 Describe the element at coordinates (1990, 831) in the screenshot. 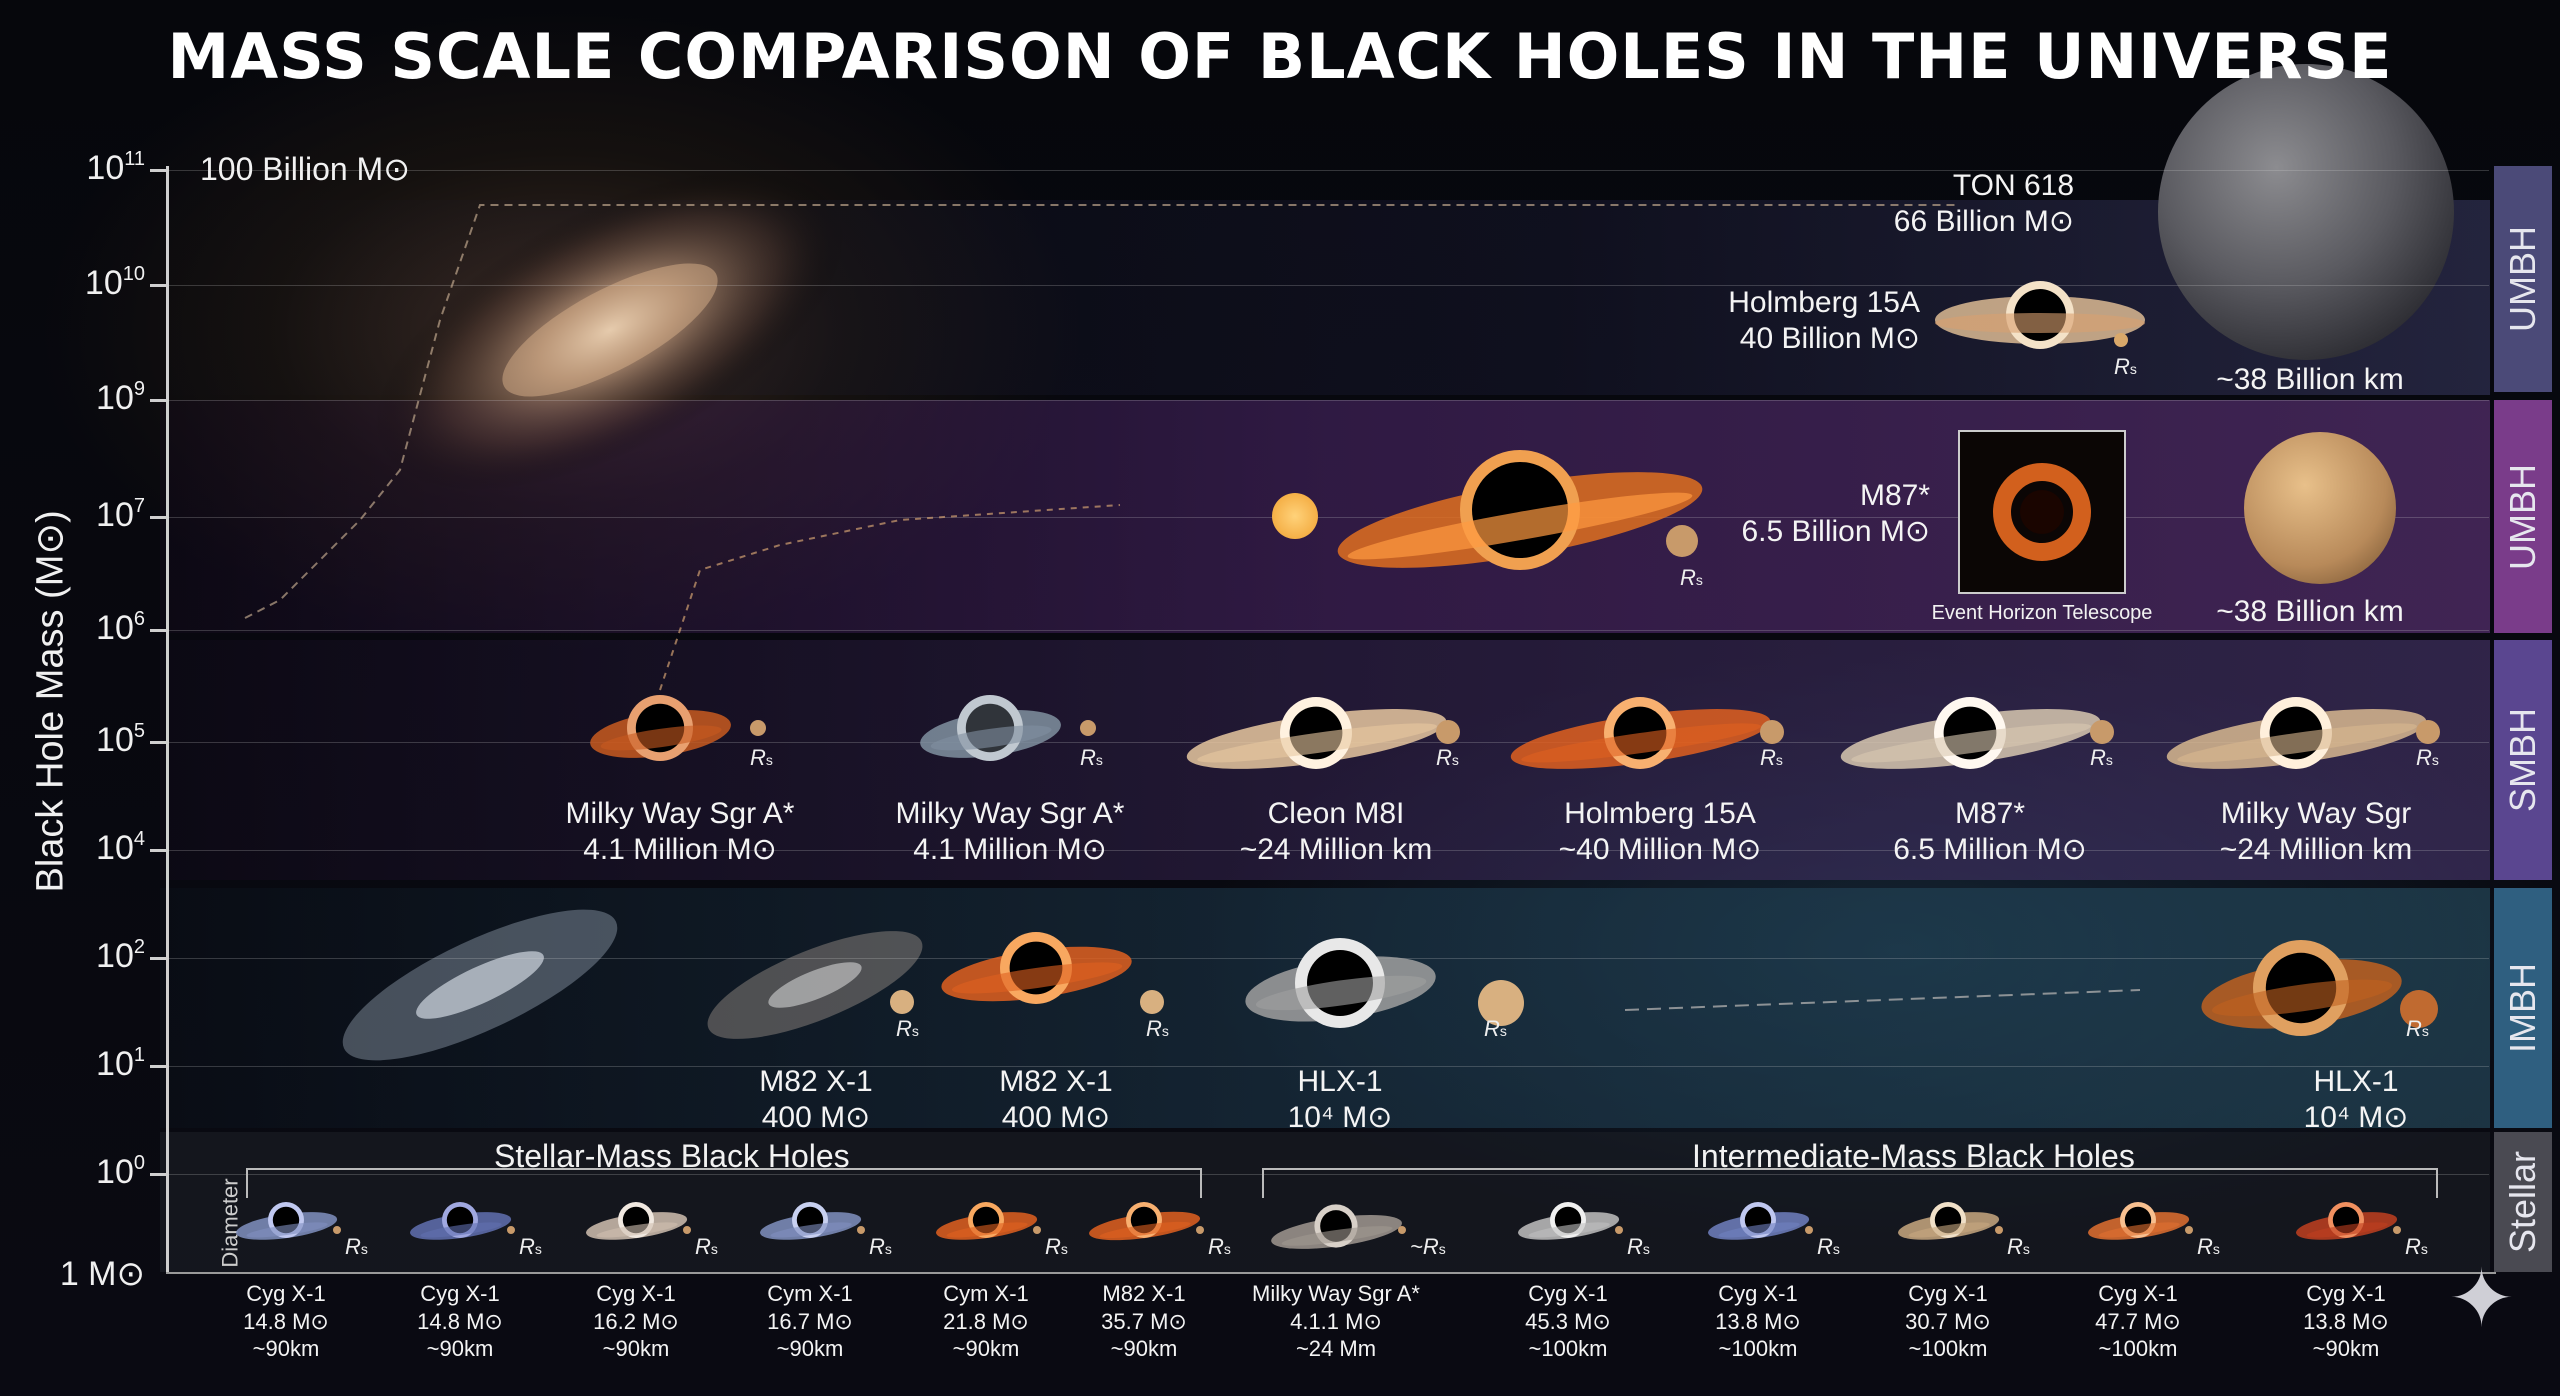

I see `smbh-label-5: M87* 6.5 Million M⊙` at that location.